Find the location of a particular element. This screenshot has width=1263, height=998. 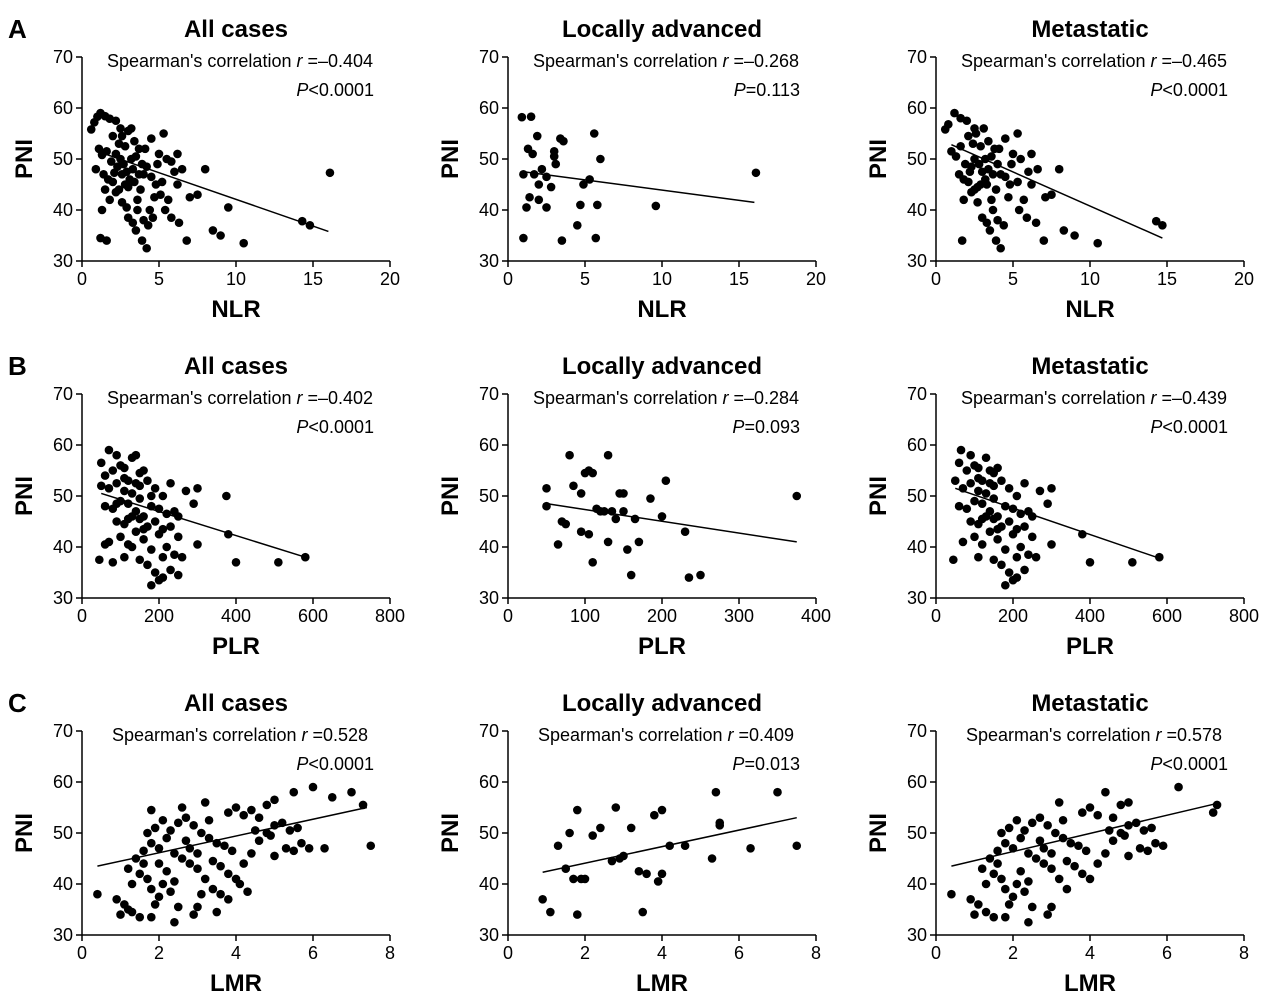

plot-title: Metastatic is located at coordinates (1089, 366).